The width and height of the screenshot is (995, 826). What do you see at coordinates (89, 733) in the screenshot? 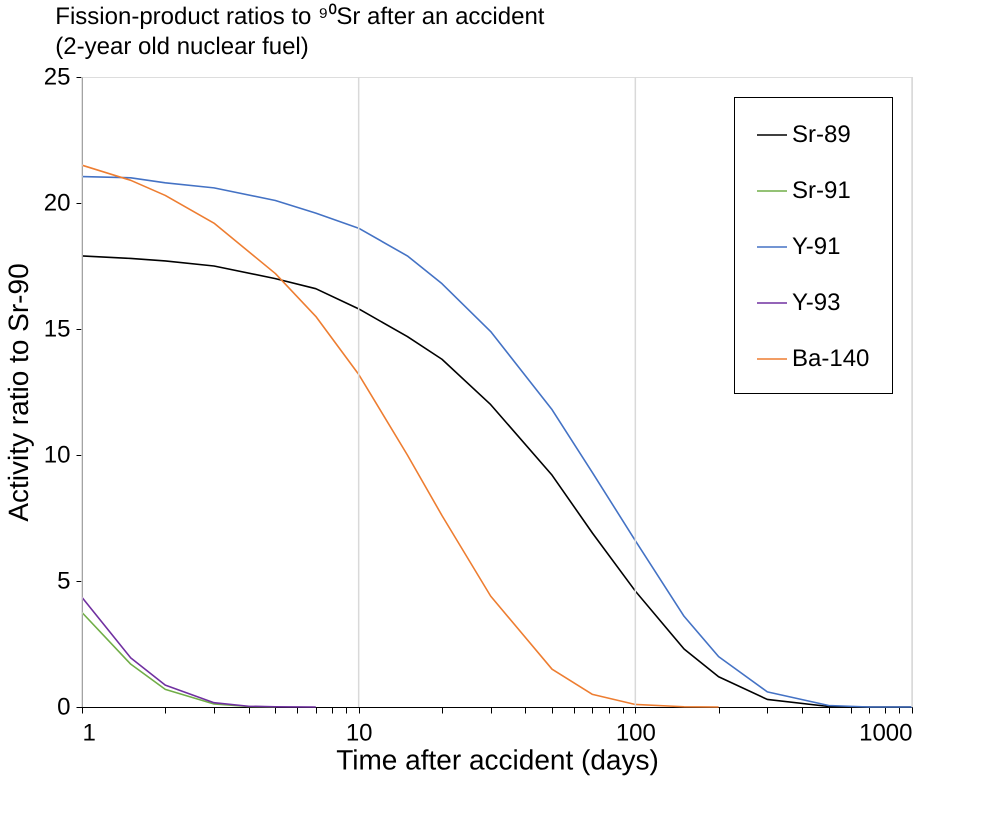
I see `x-tick-label: 1` at bounding box center [89, 733].